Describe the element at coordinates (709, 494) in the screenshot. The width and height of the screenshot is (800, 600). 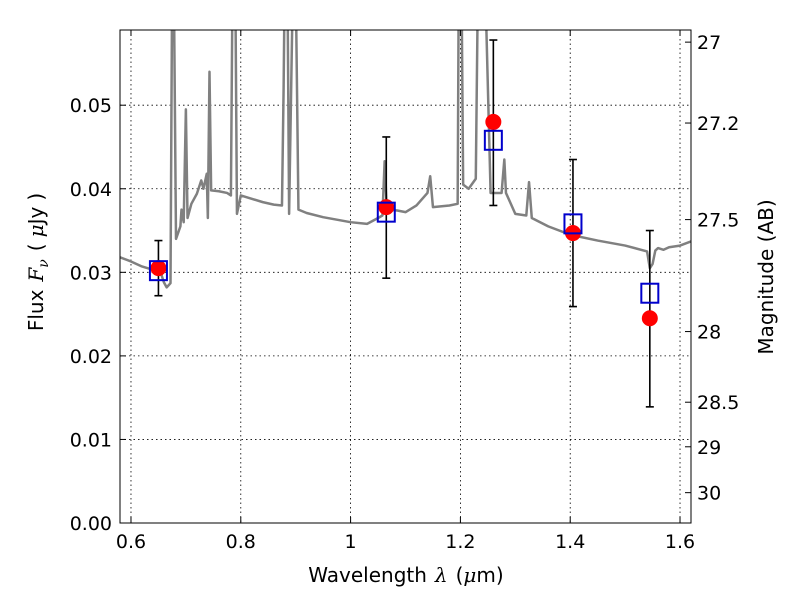
I see `y2-tick-label: 30` at that location.